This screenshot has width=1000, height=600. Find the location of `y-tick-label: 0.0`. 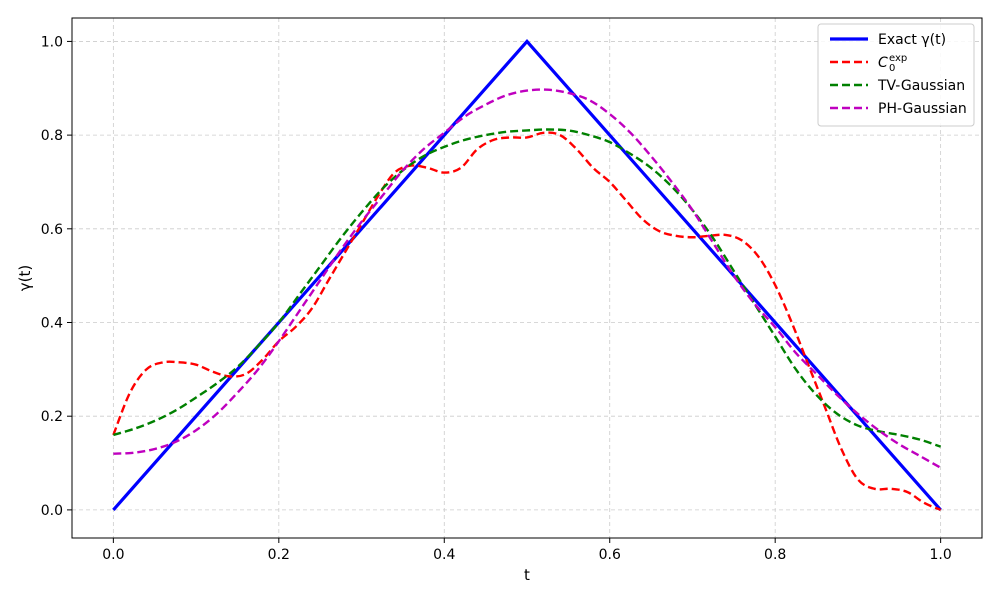

y-tick-label: 0.0 is located at coordinates (52, 511).